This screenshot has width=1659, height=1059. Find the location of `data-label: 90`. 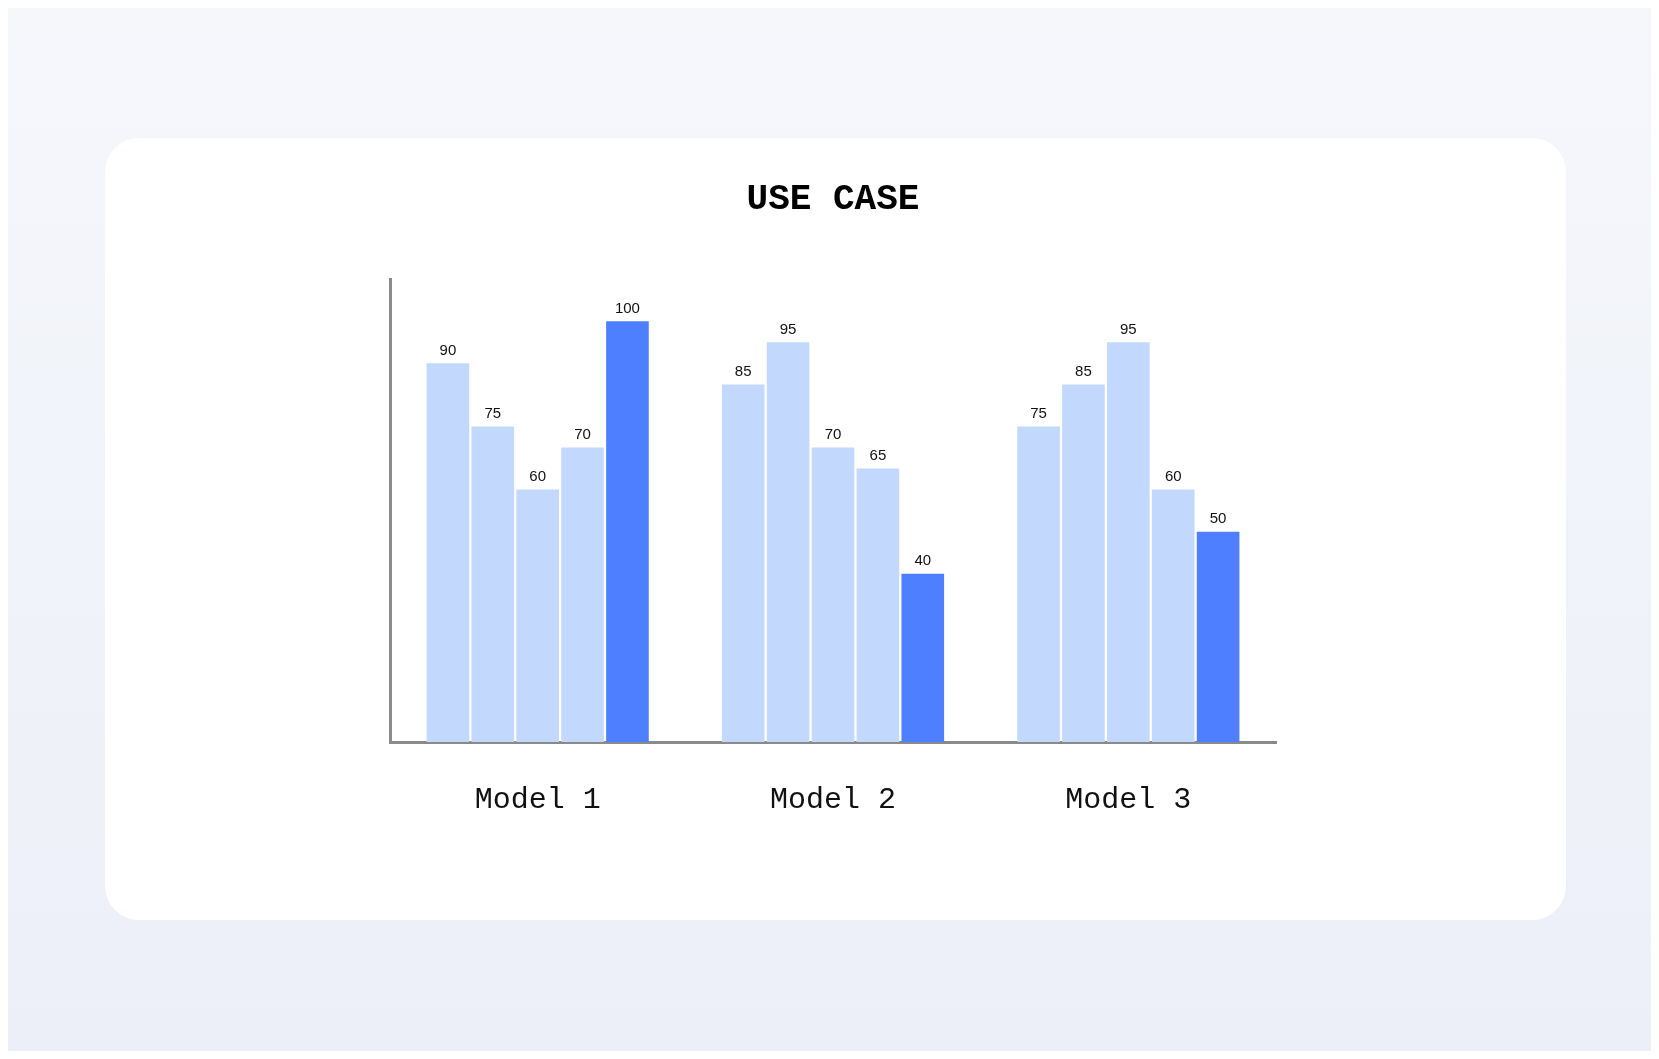

data-label: 90 is located at coordinates (448, 349).